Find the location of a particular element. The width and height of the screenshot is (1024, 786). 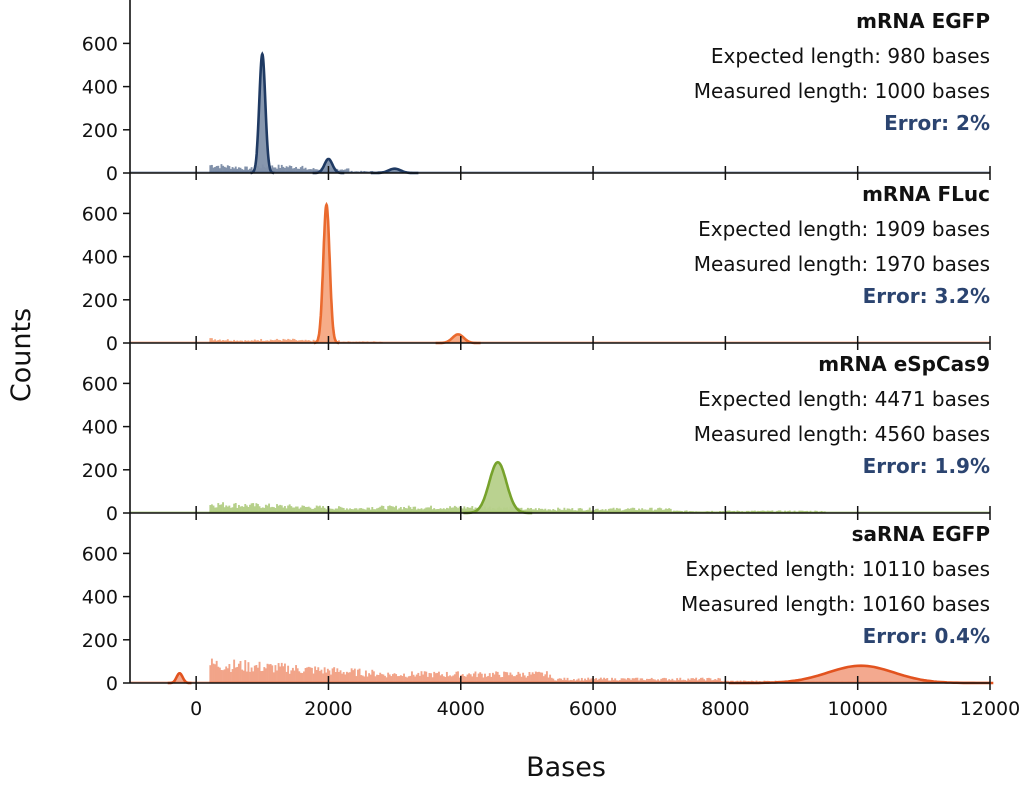

error-value: Error: 1.9% is located at coordinates (926, 466).